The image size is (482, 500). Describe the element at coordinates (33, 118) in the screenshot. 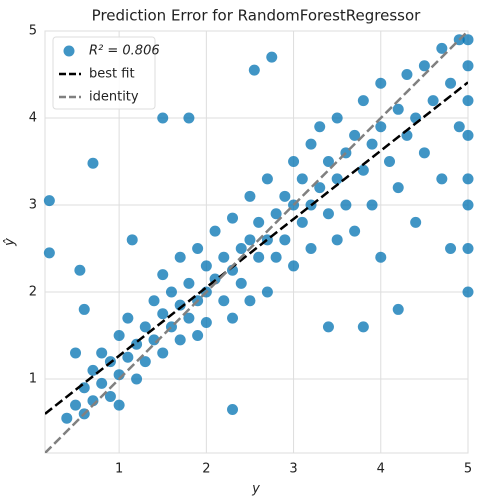

I see `y-tick-label: 4` at that location.